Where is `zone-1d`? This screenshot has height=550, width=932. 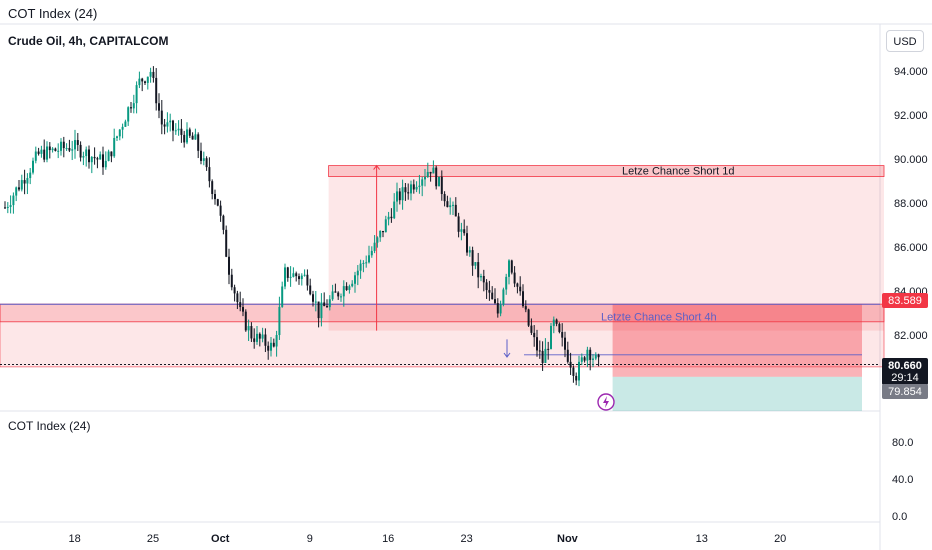
zone-1d is located at coordinates (606, 171).